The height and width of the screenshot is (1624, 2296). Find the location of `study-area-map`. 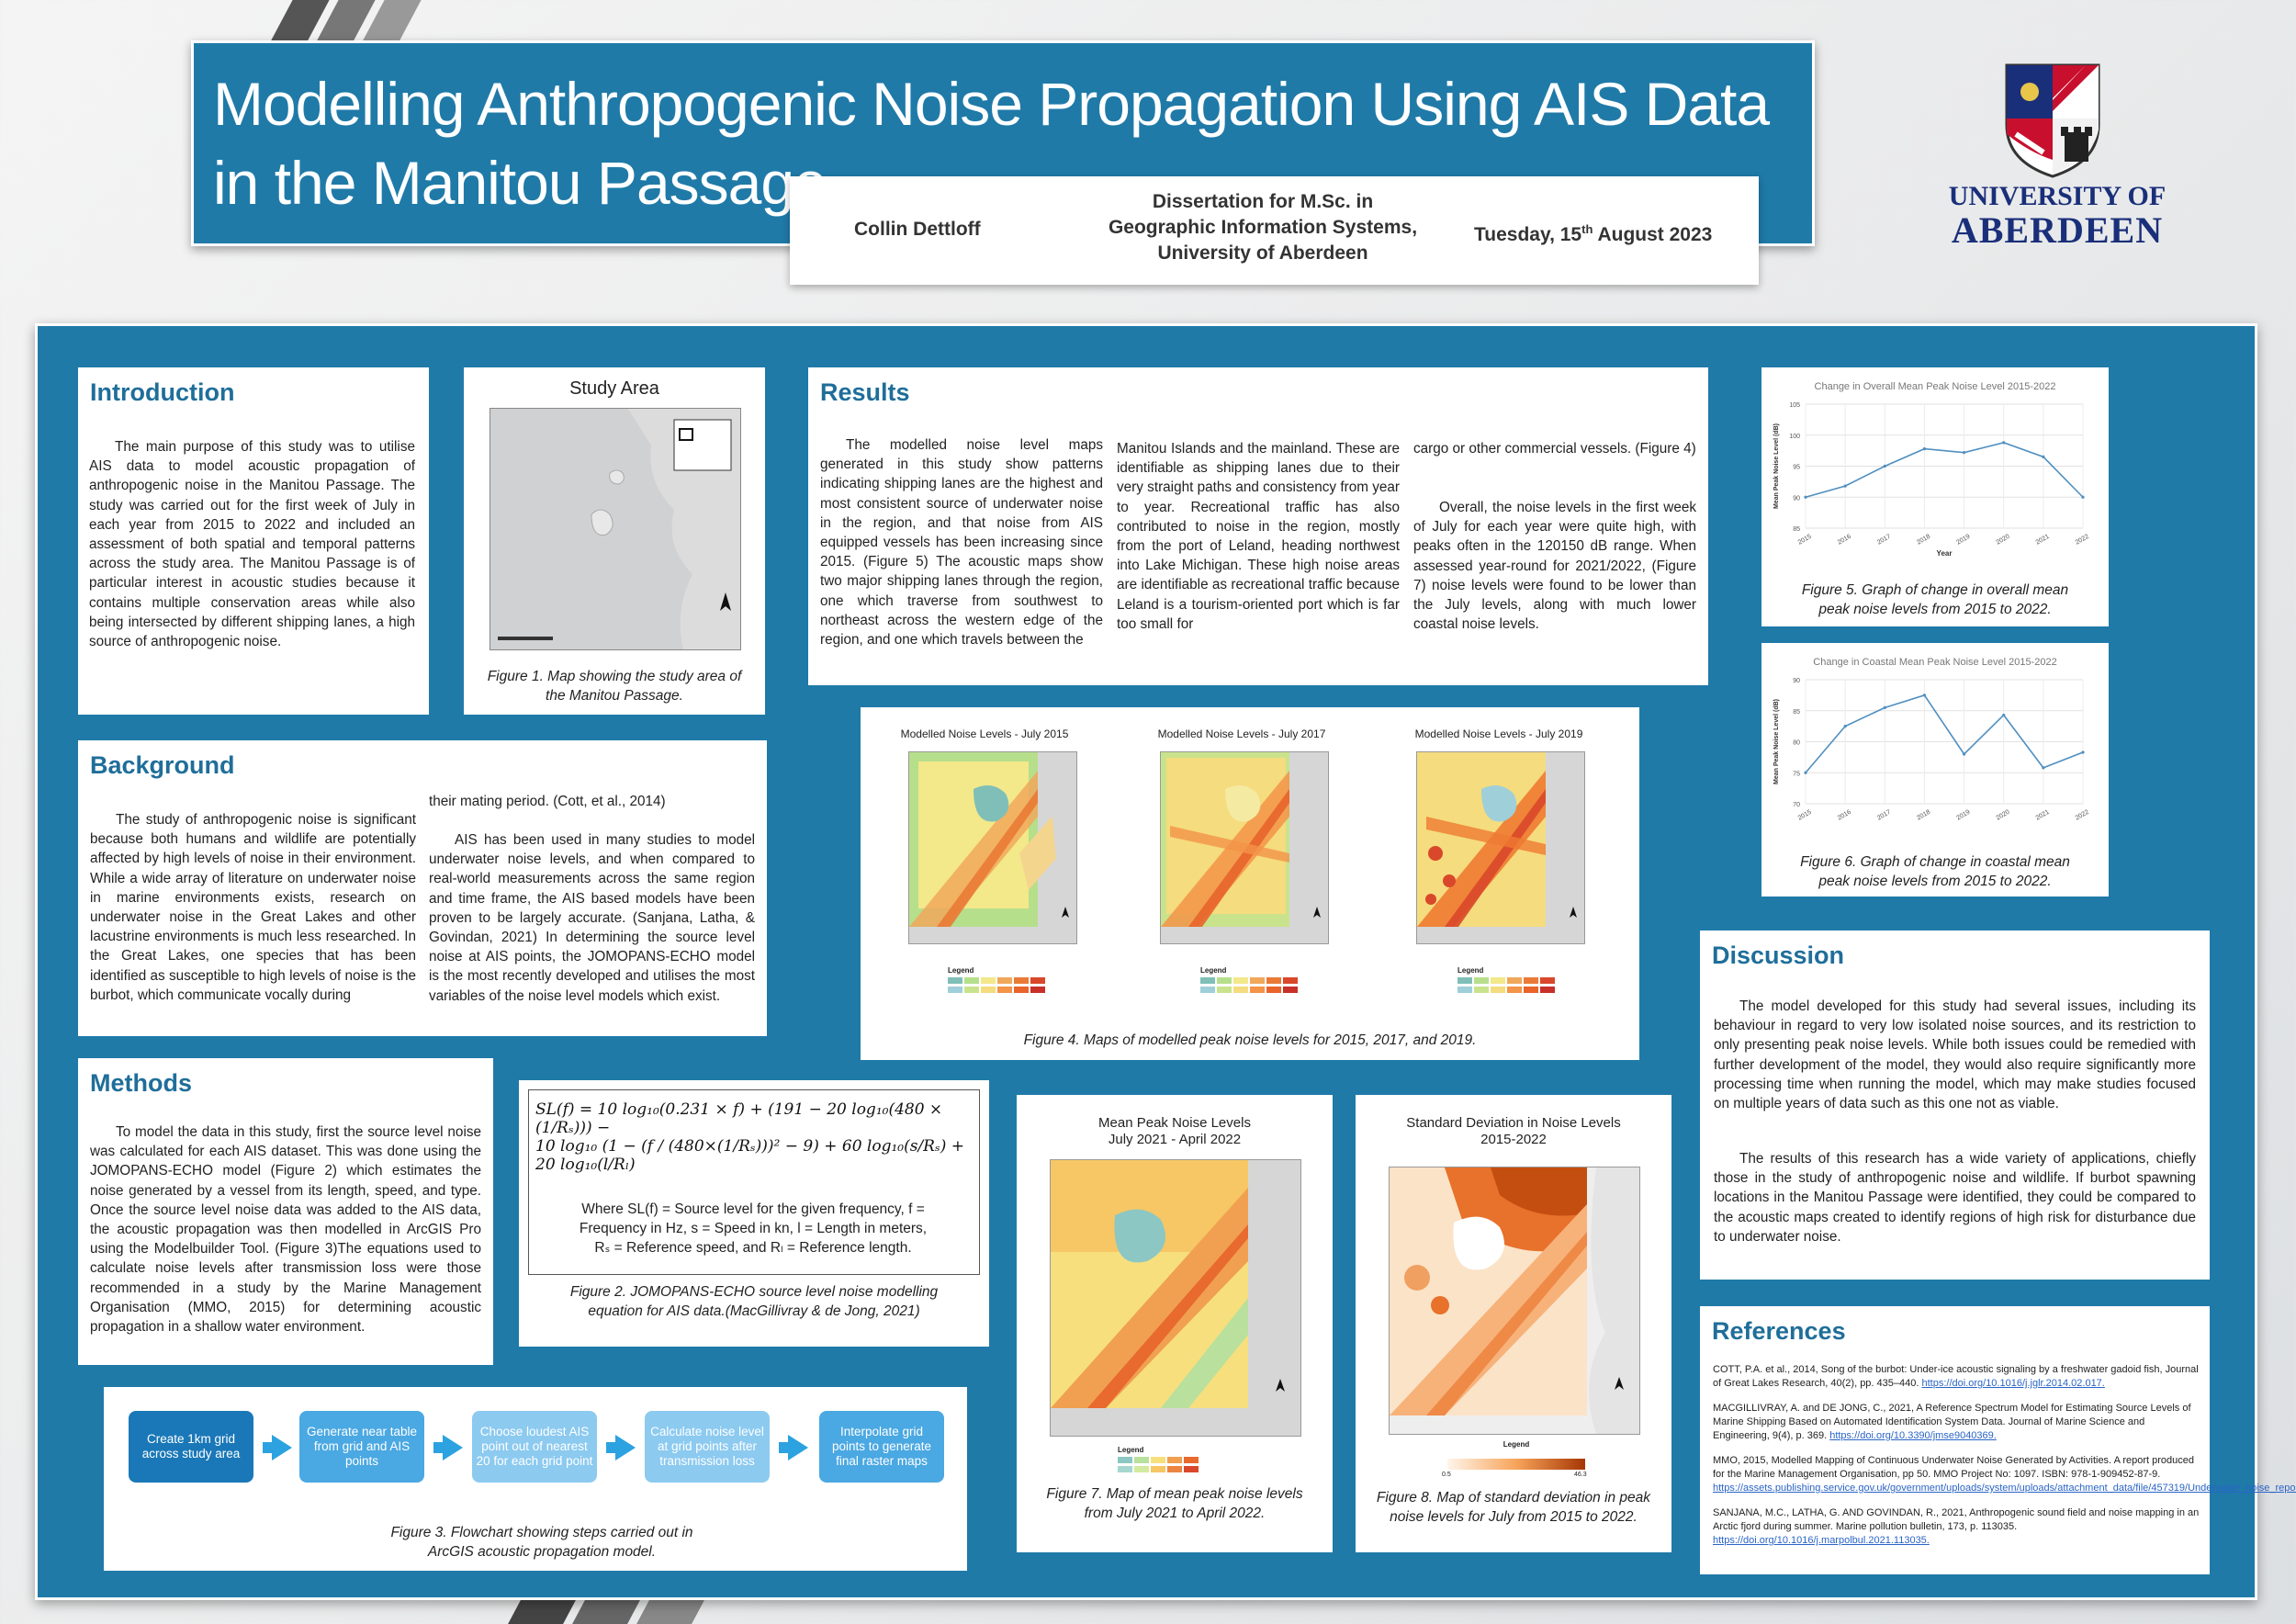

study-area-map is located at coordinates (615, 529).